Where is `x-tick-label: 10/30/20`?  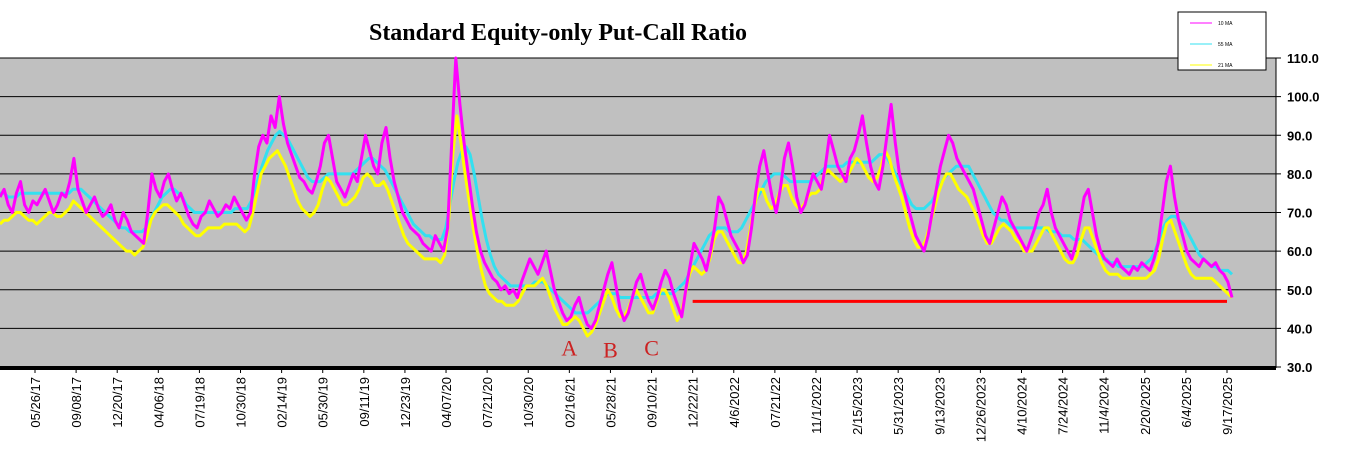
x-tick-label: 10/30/20 is located at coordinates (528, 402).